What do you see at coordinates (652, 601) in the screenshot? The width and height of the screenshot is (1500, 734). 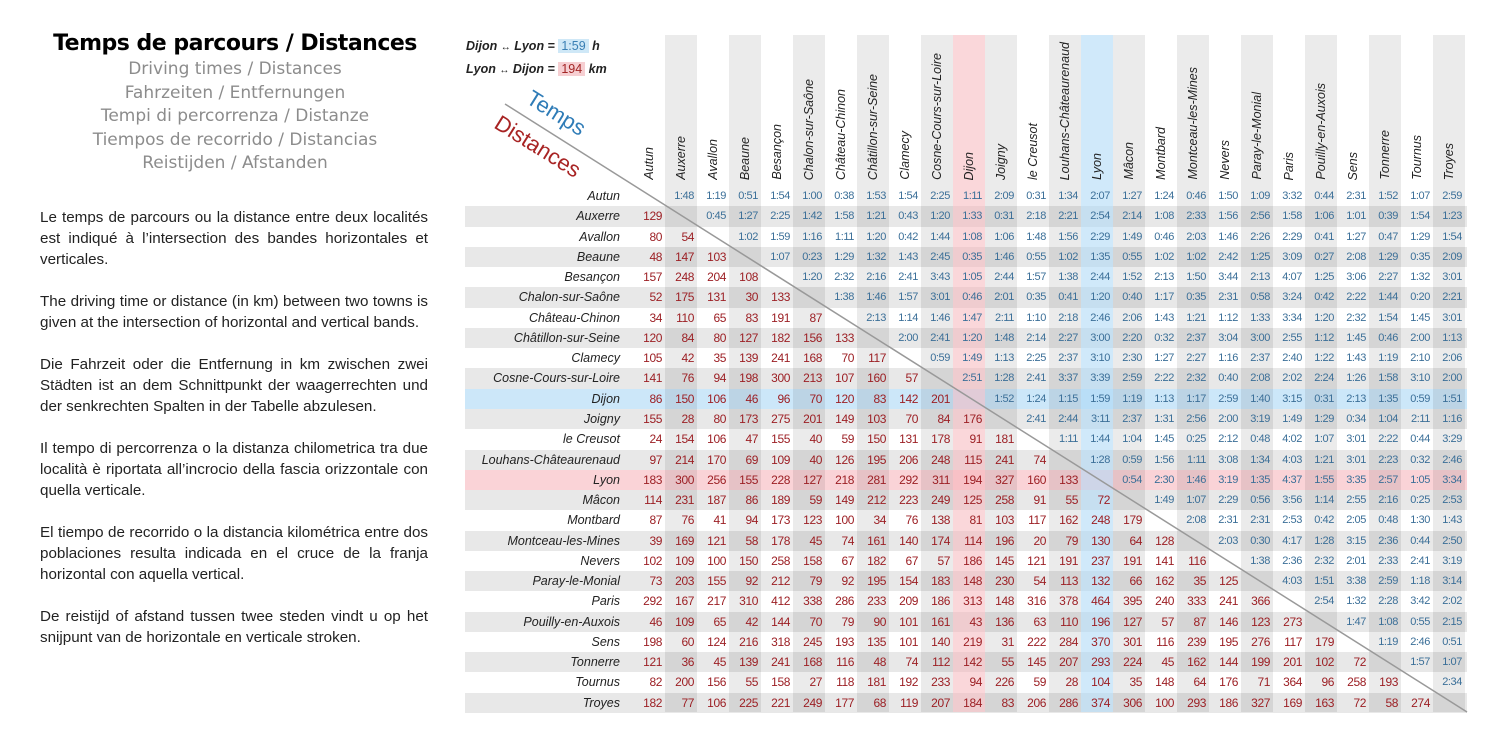 I see `distance-cell: 292` at bounding box center [652, 601].